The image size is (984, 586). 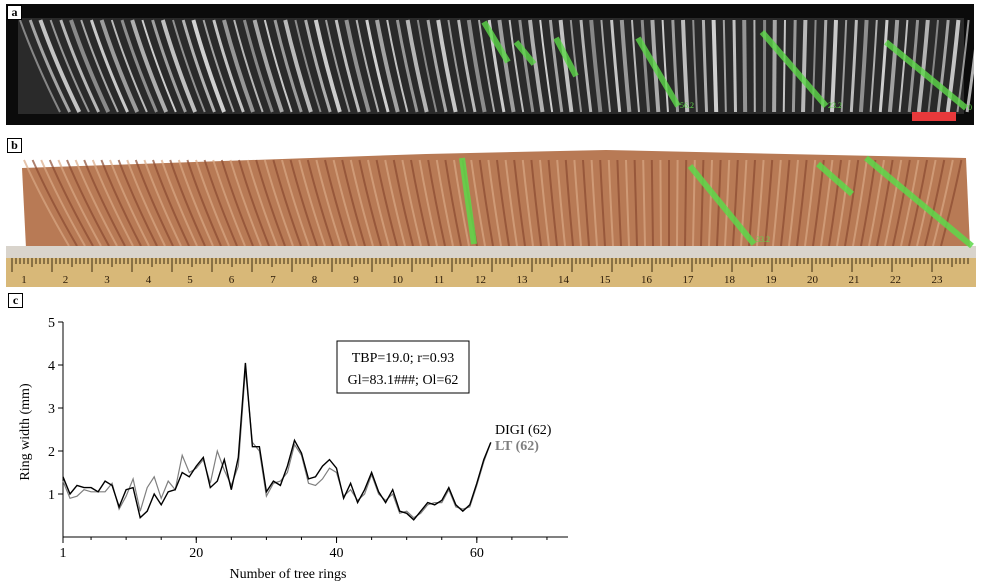 I want to click on ruler-number: 23, so click(x=938, y=280).